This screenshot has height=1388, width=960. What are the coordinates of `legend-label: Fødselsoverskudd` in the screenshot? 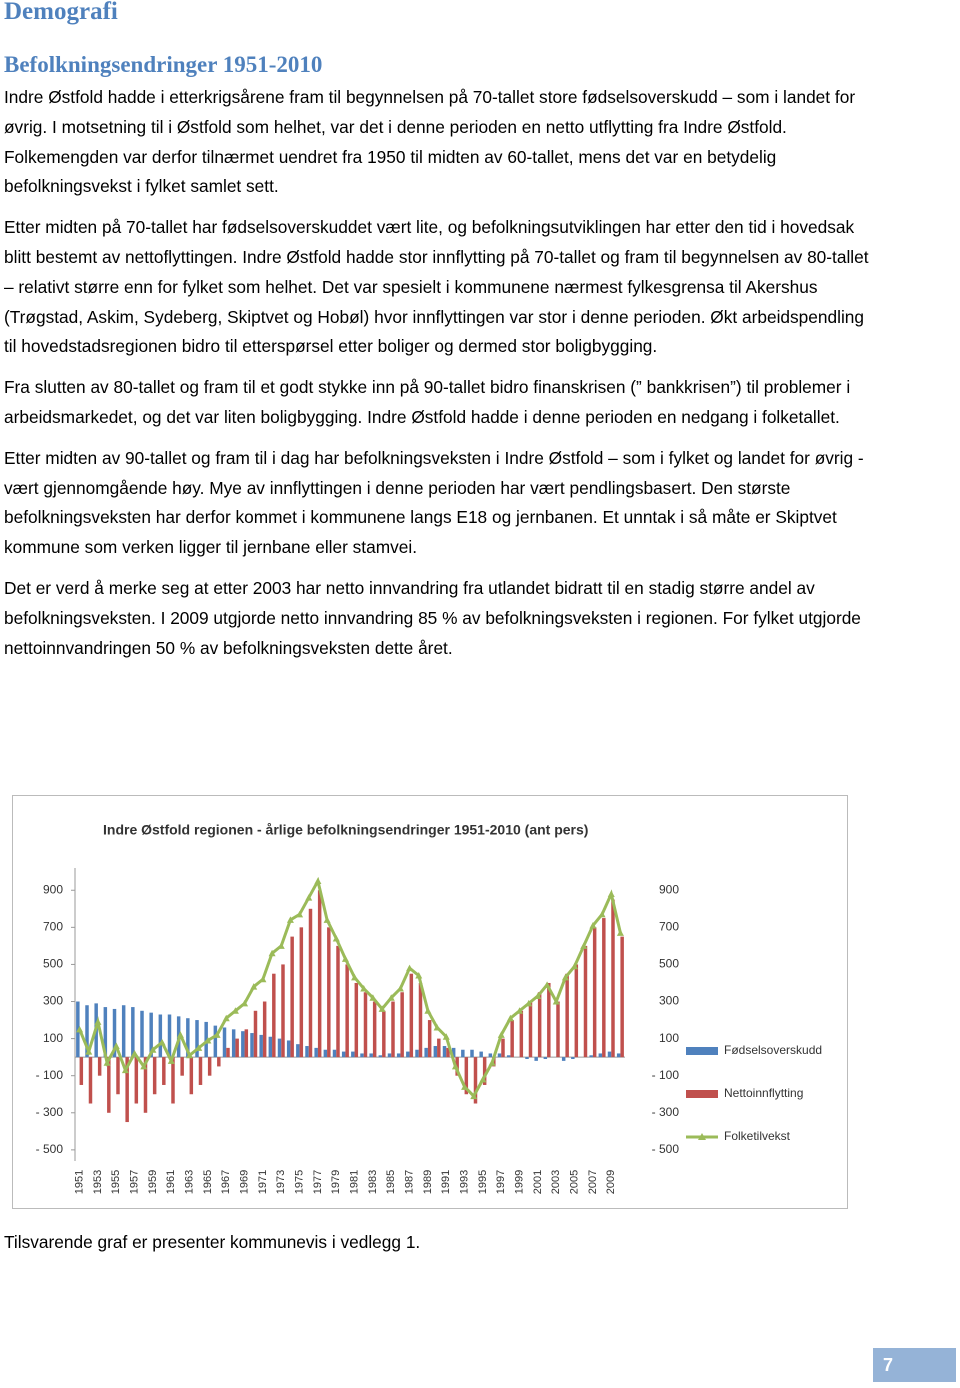 It's located at (773, 1050).